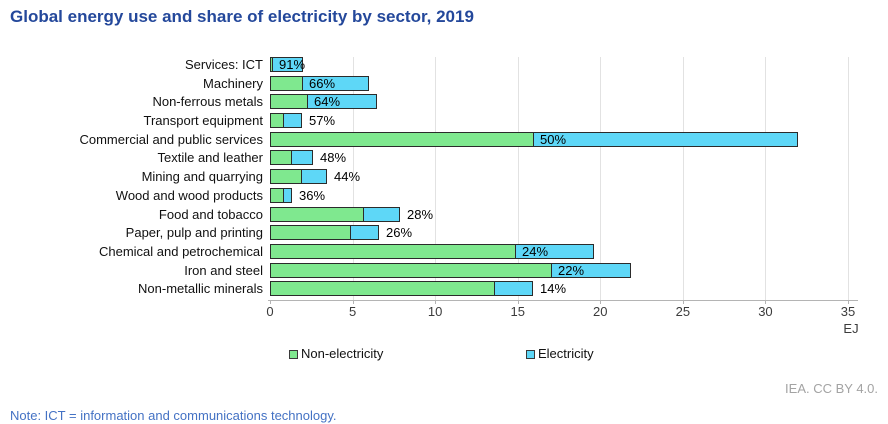 The width and height of the screenshot is (888, 424). What do you see at coordinates (571, 270) in the screenshot?
I see `electricity-share-label: 22%` at bounding box center [571, 270].